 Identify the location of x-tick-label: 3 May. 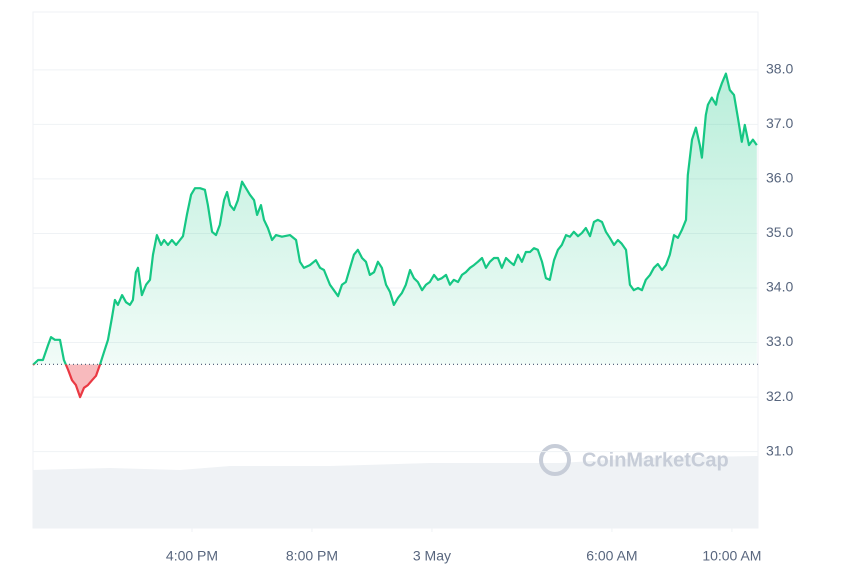
(432, 556).